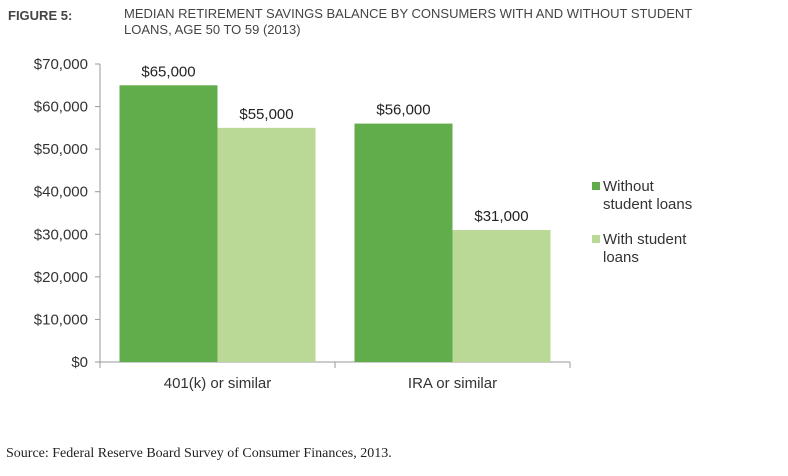 This screenshot has height=476, width=788. I want to click on y-tick-label: $50,000, so click(61, 149).